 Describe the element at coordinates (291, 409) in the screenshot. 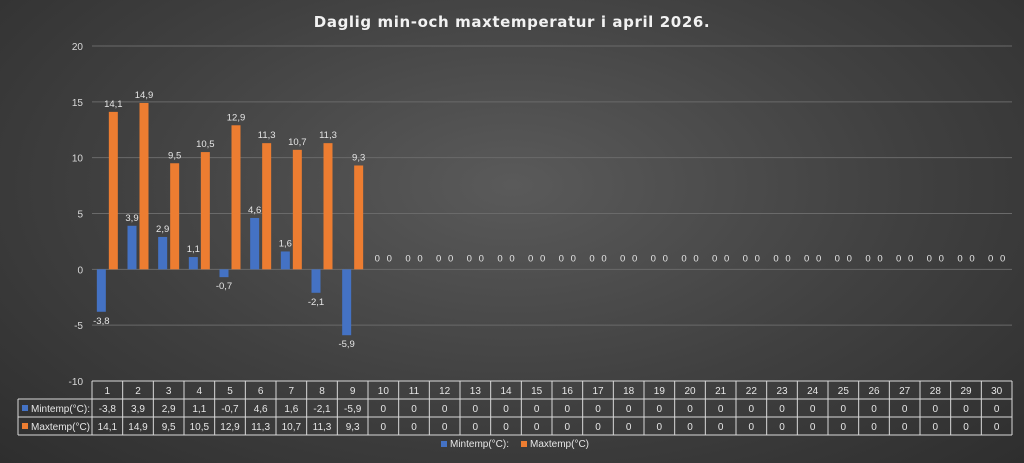

I see `table-cell: 1,6` at that location.